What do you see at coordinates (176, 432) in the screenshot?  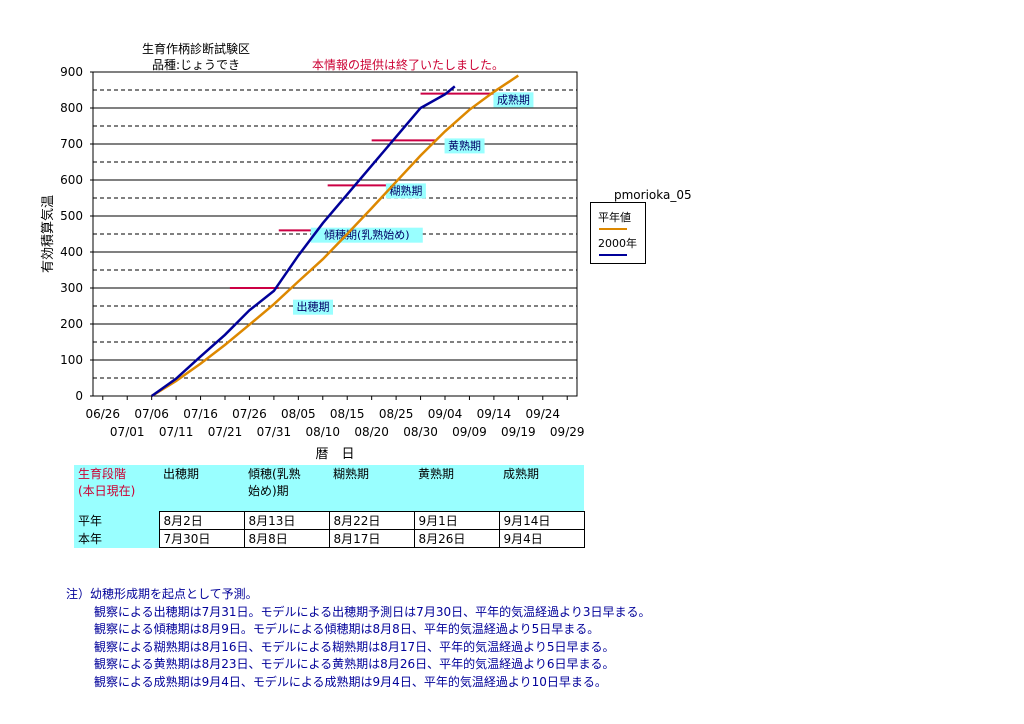 I see `x-tick-label: 07/11` at bounding box center [176, 432].